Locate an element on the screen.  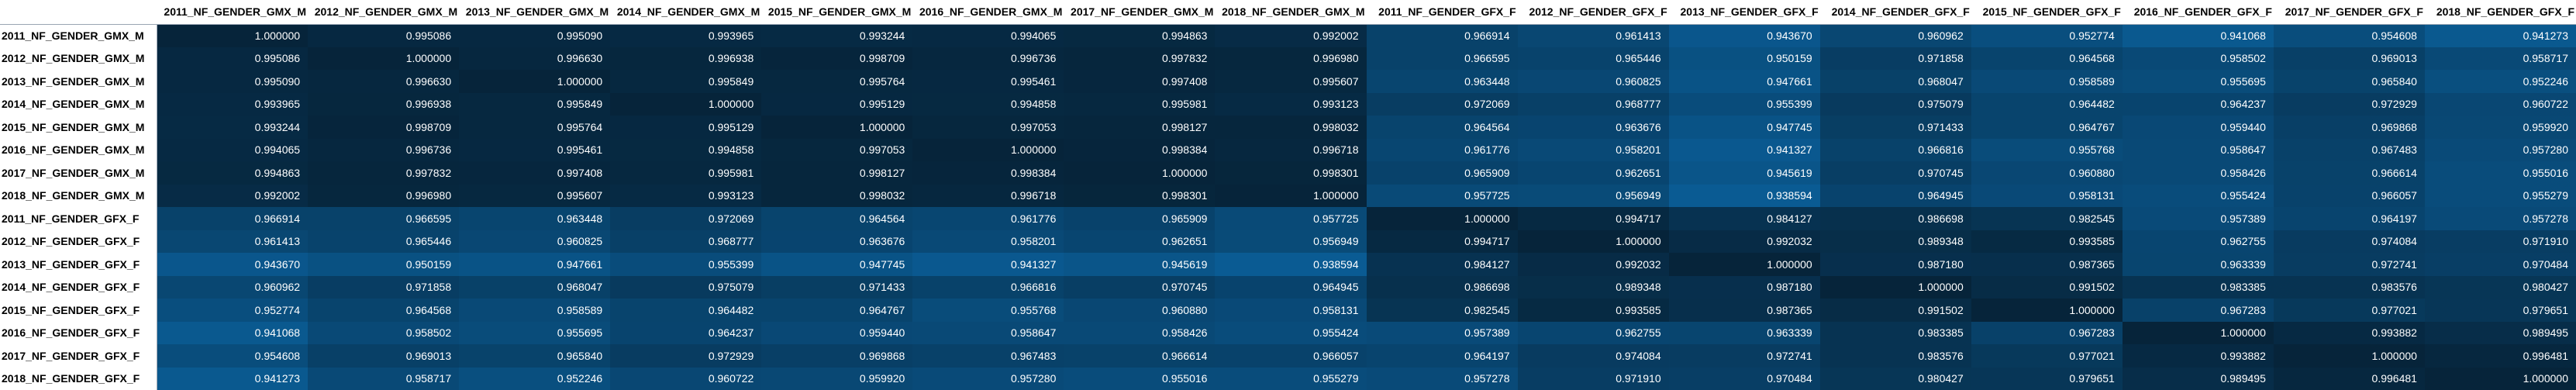
heatmap-cell: 0.967283 is located at coordinates (2198, 311).